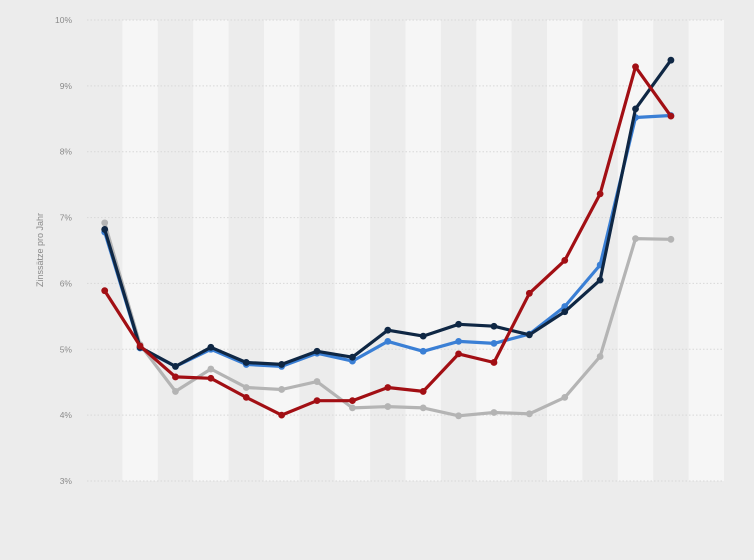 Image resolution: width=754 pixels, height=560 pixels. I want to click on y-tick-label: 7%, so click(66, 218).